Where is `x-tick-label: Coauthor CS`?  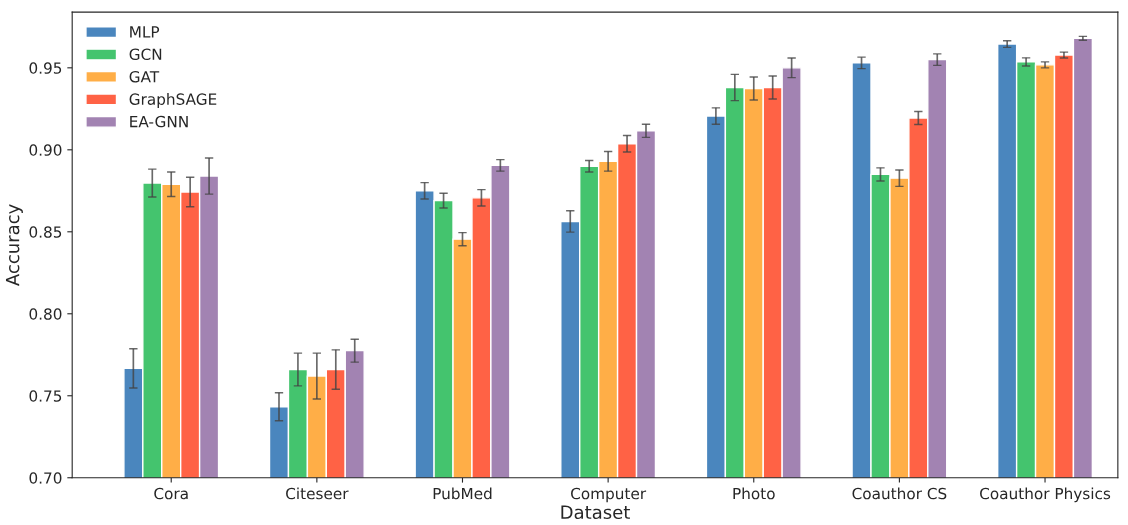
x-tick-label: Coauthor CS is located at coordinates (899, 493).